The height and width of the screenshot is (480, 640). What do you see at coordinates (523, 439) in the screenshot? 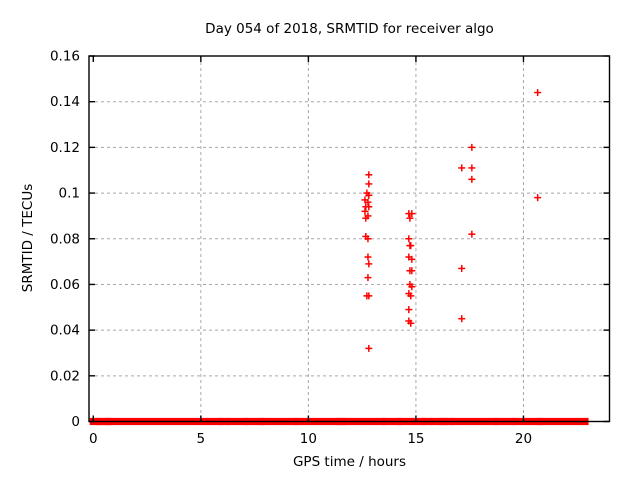
I see `x-tick-label: 20` at bounding box center [523, 439].